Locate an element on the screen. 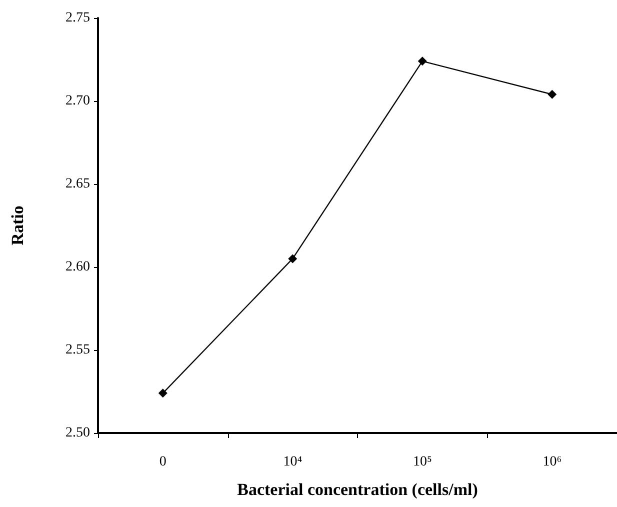 Image resolution: width=617 pixels, height=507 pixels. y-tick-label: 2.55 is located at coordinates (78, 350).